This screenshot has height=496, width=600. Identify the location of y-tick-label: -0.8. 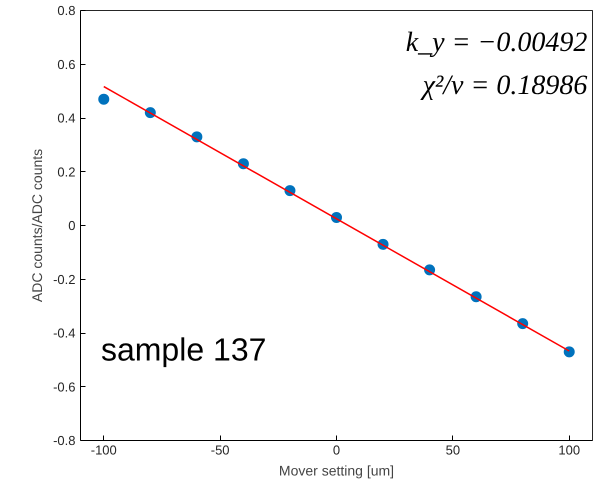
(64, 440).